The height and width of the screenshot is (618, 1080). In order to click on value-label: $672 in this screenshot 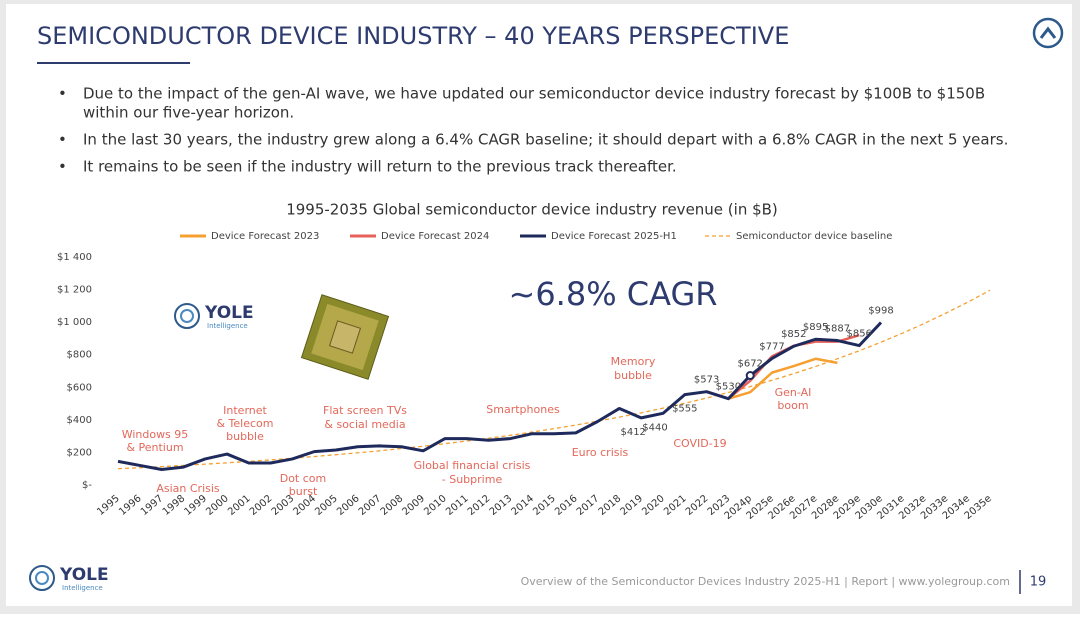, I will do `click(749, 364)`.